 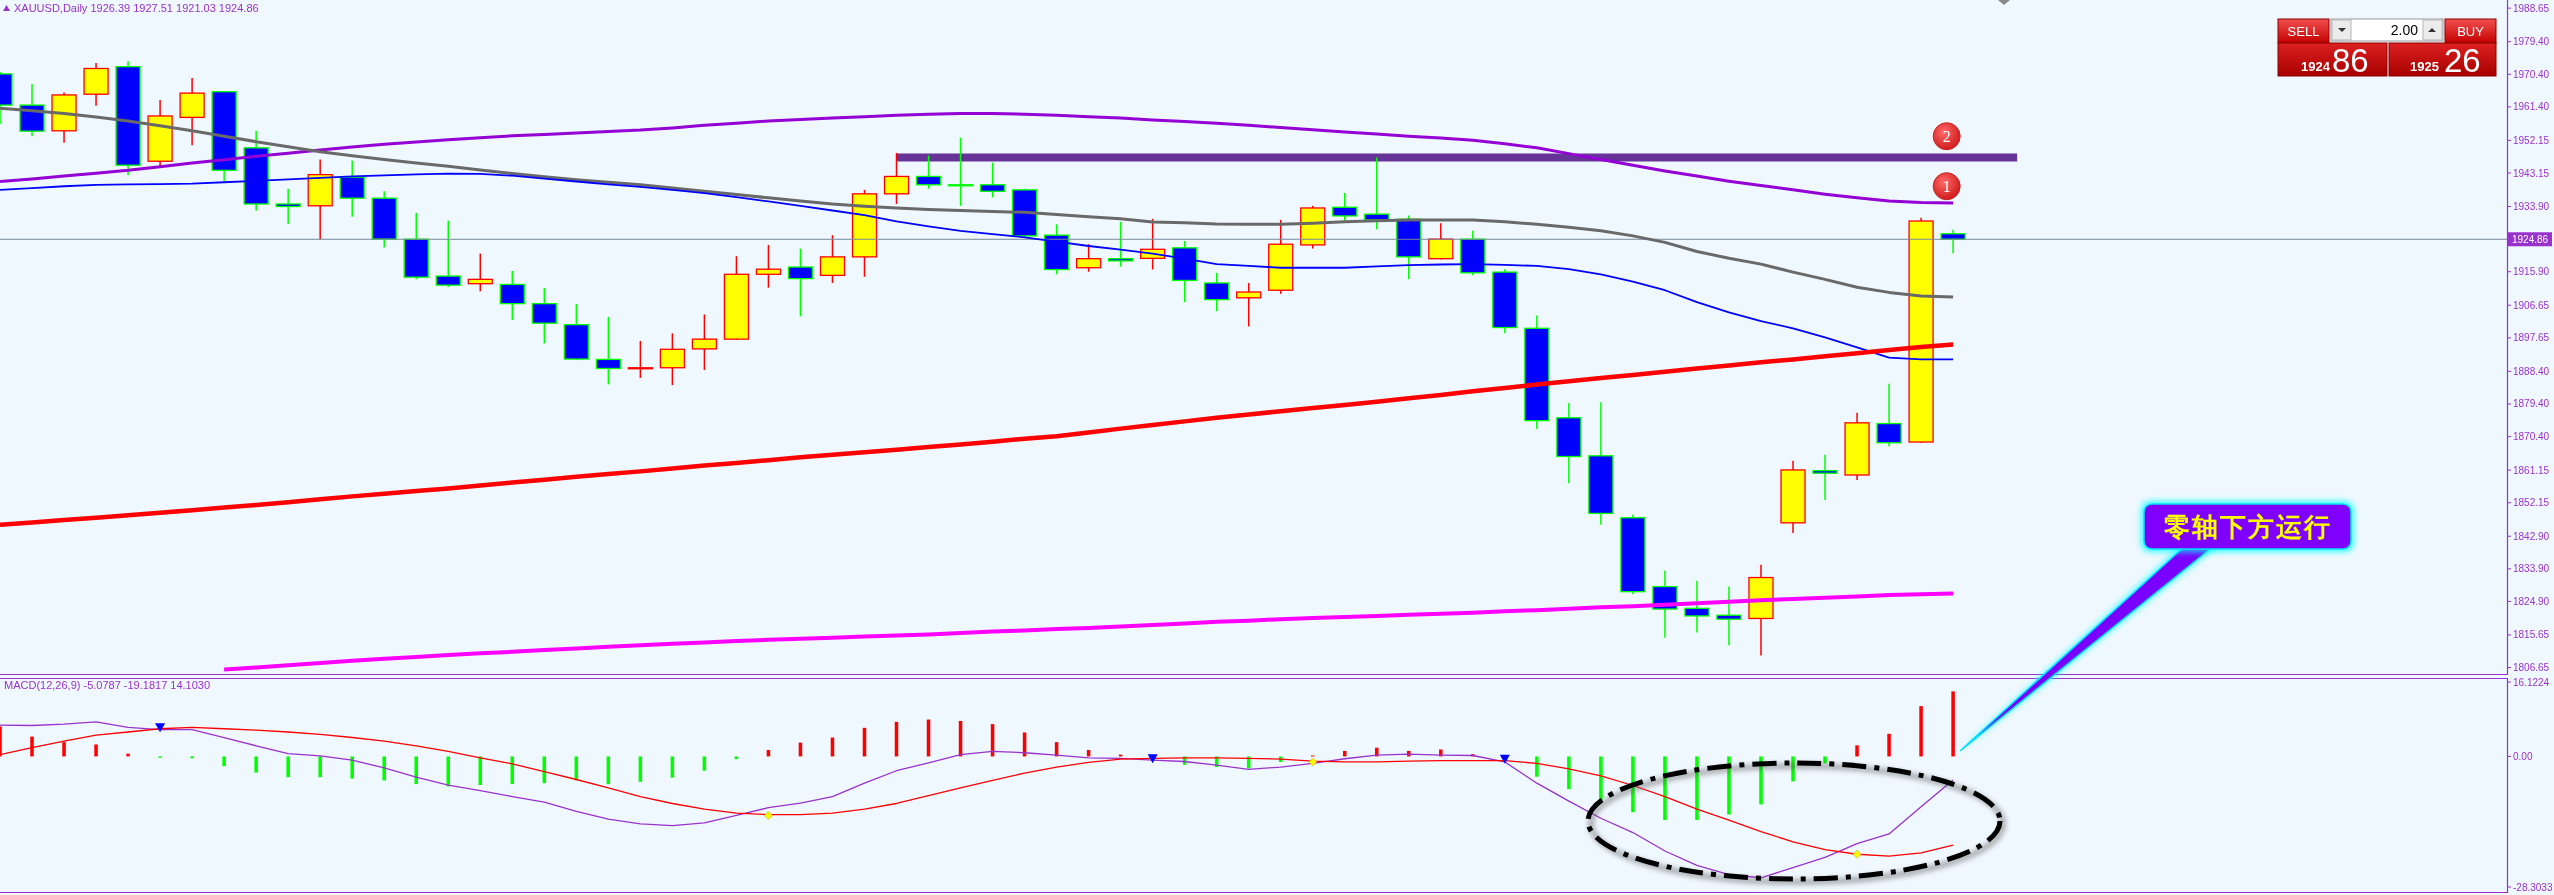 What do you see at coordinates (2531, 140) in the screenshot?
I see `y-tick-label: 1952.15` at bounding box center [2531, 140].